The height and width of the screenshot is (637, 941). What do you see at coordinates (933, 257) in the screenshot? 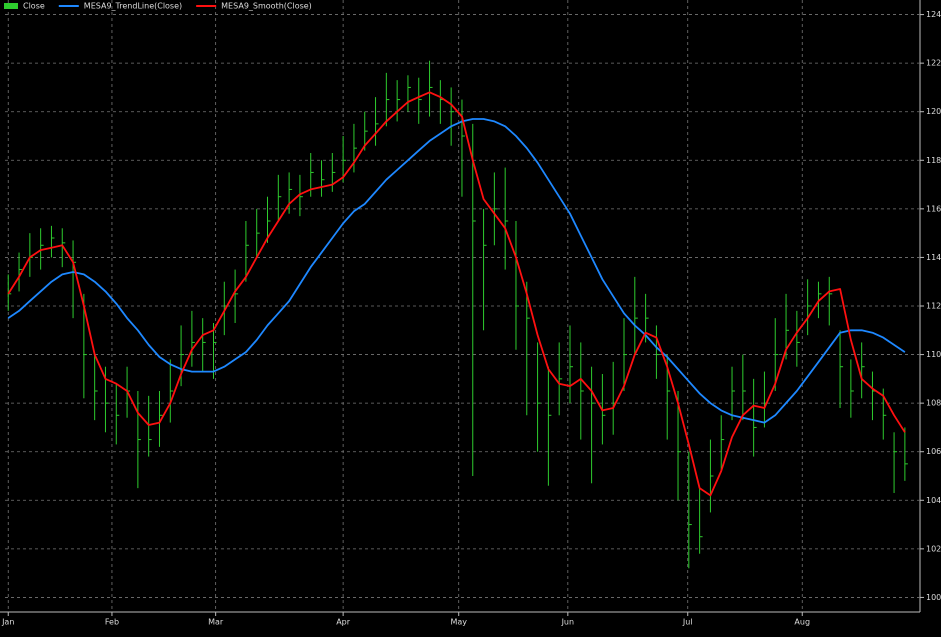
I see `y-tick-label: 114` at bounding box center [933, 257].